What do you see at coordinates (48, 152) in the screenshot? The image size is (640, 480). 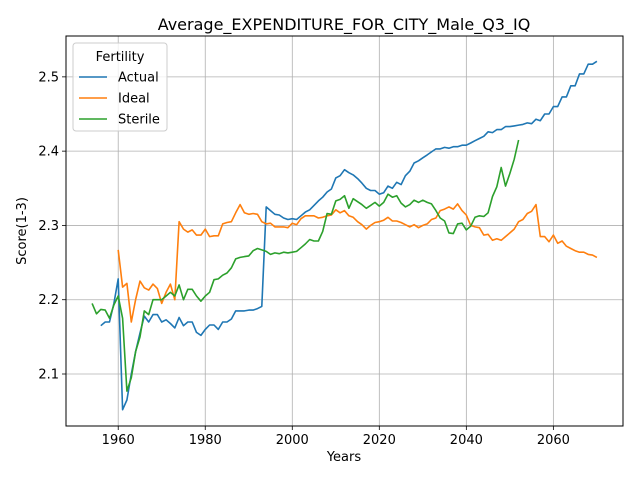 I see `y-tick-label: 2.4` at bounding box center [48, 152].